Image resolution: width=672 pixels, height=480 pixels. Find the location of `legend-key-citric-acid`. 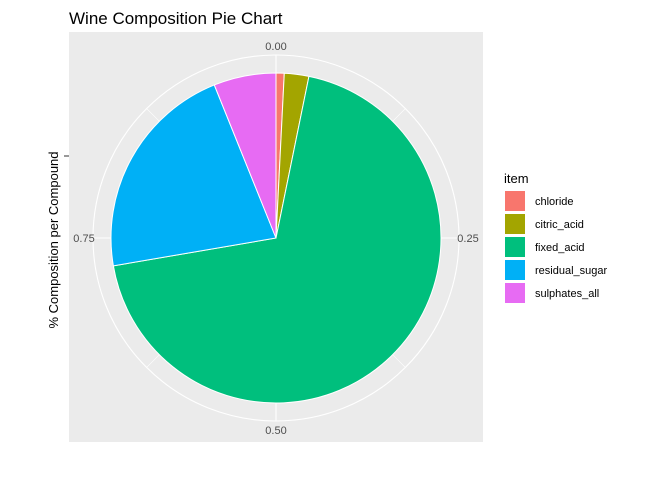

legend-key-citric-acid is located at coordinates (515, 224).